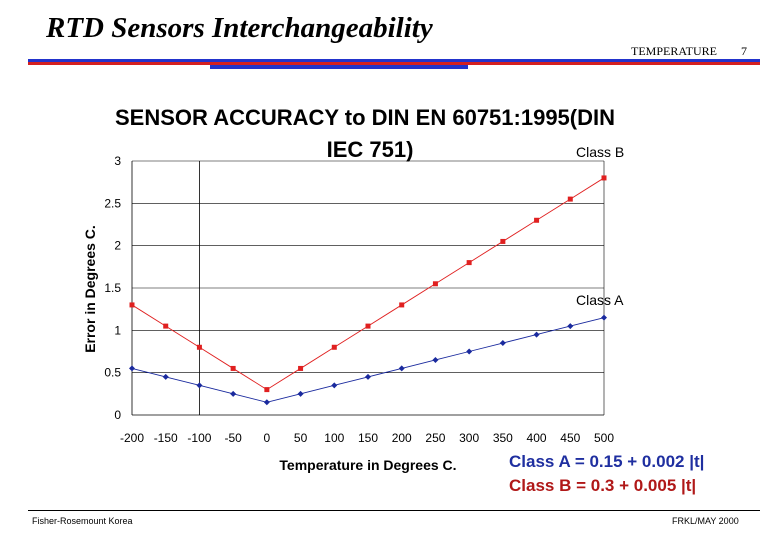 This screenshot has width=780, height=540. Describe the element at coordinates (600, 152) in the screenshot. I see `series-label-class-b: Class B` at that location.